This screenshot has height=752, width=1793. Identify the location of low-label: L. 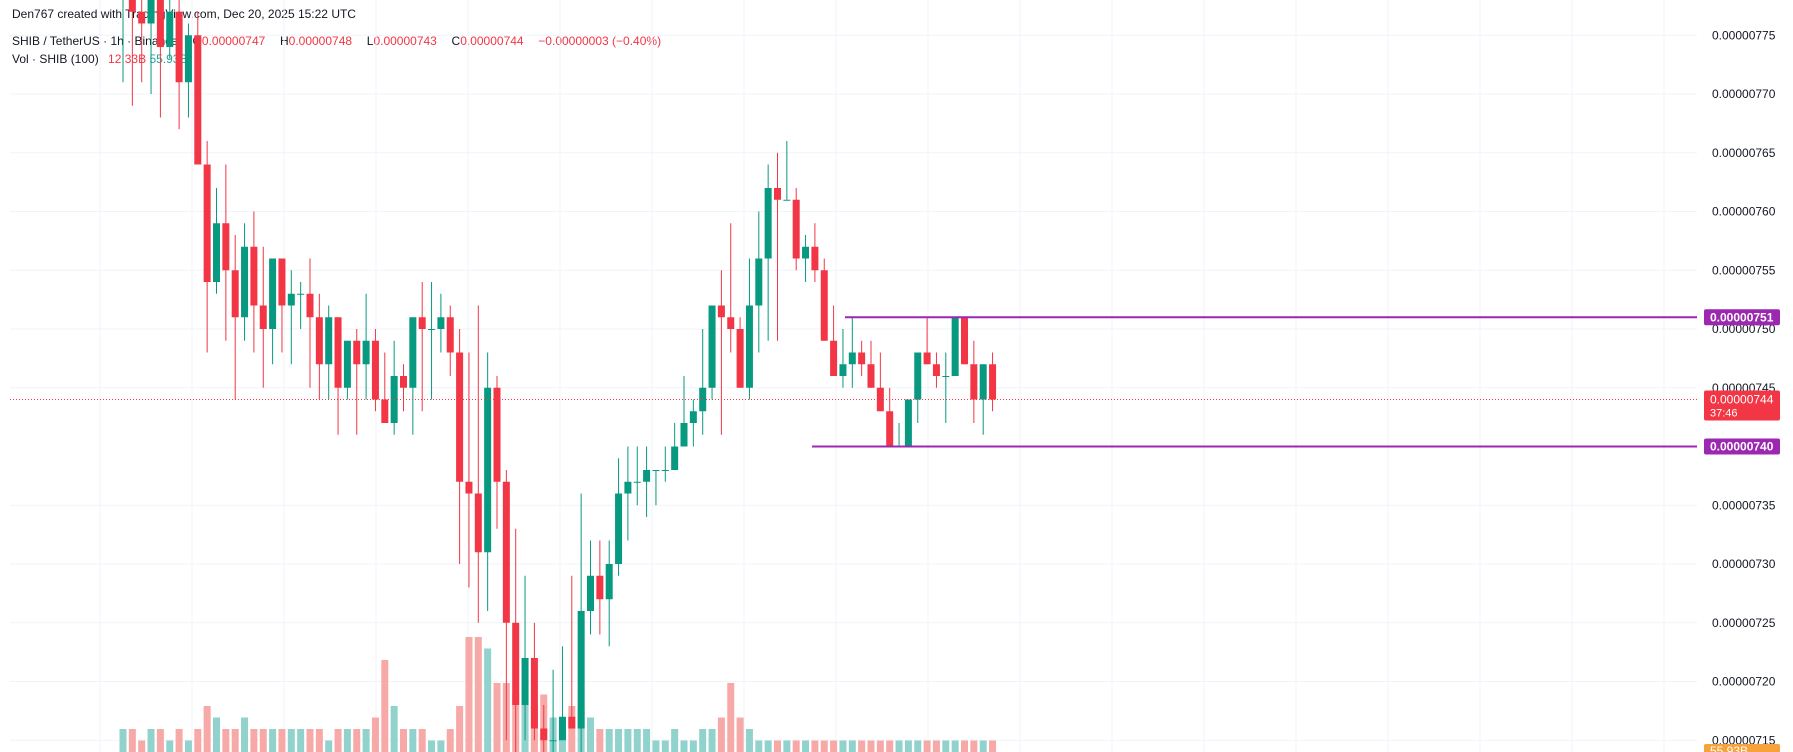
(370, 41).